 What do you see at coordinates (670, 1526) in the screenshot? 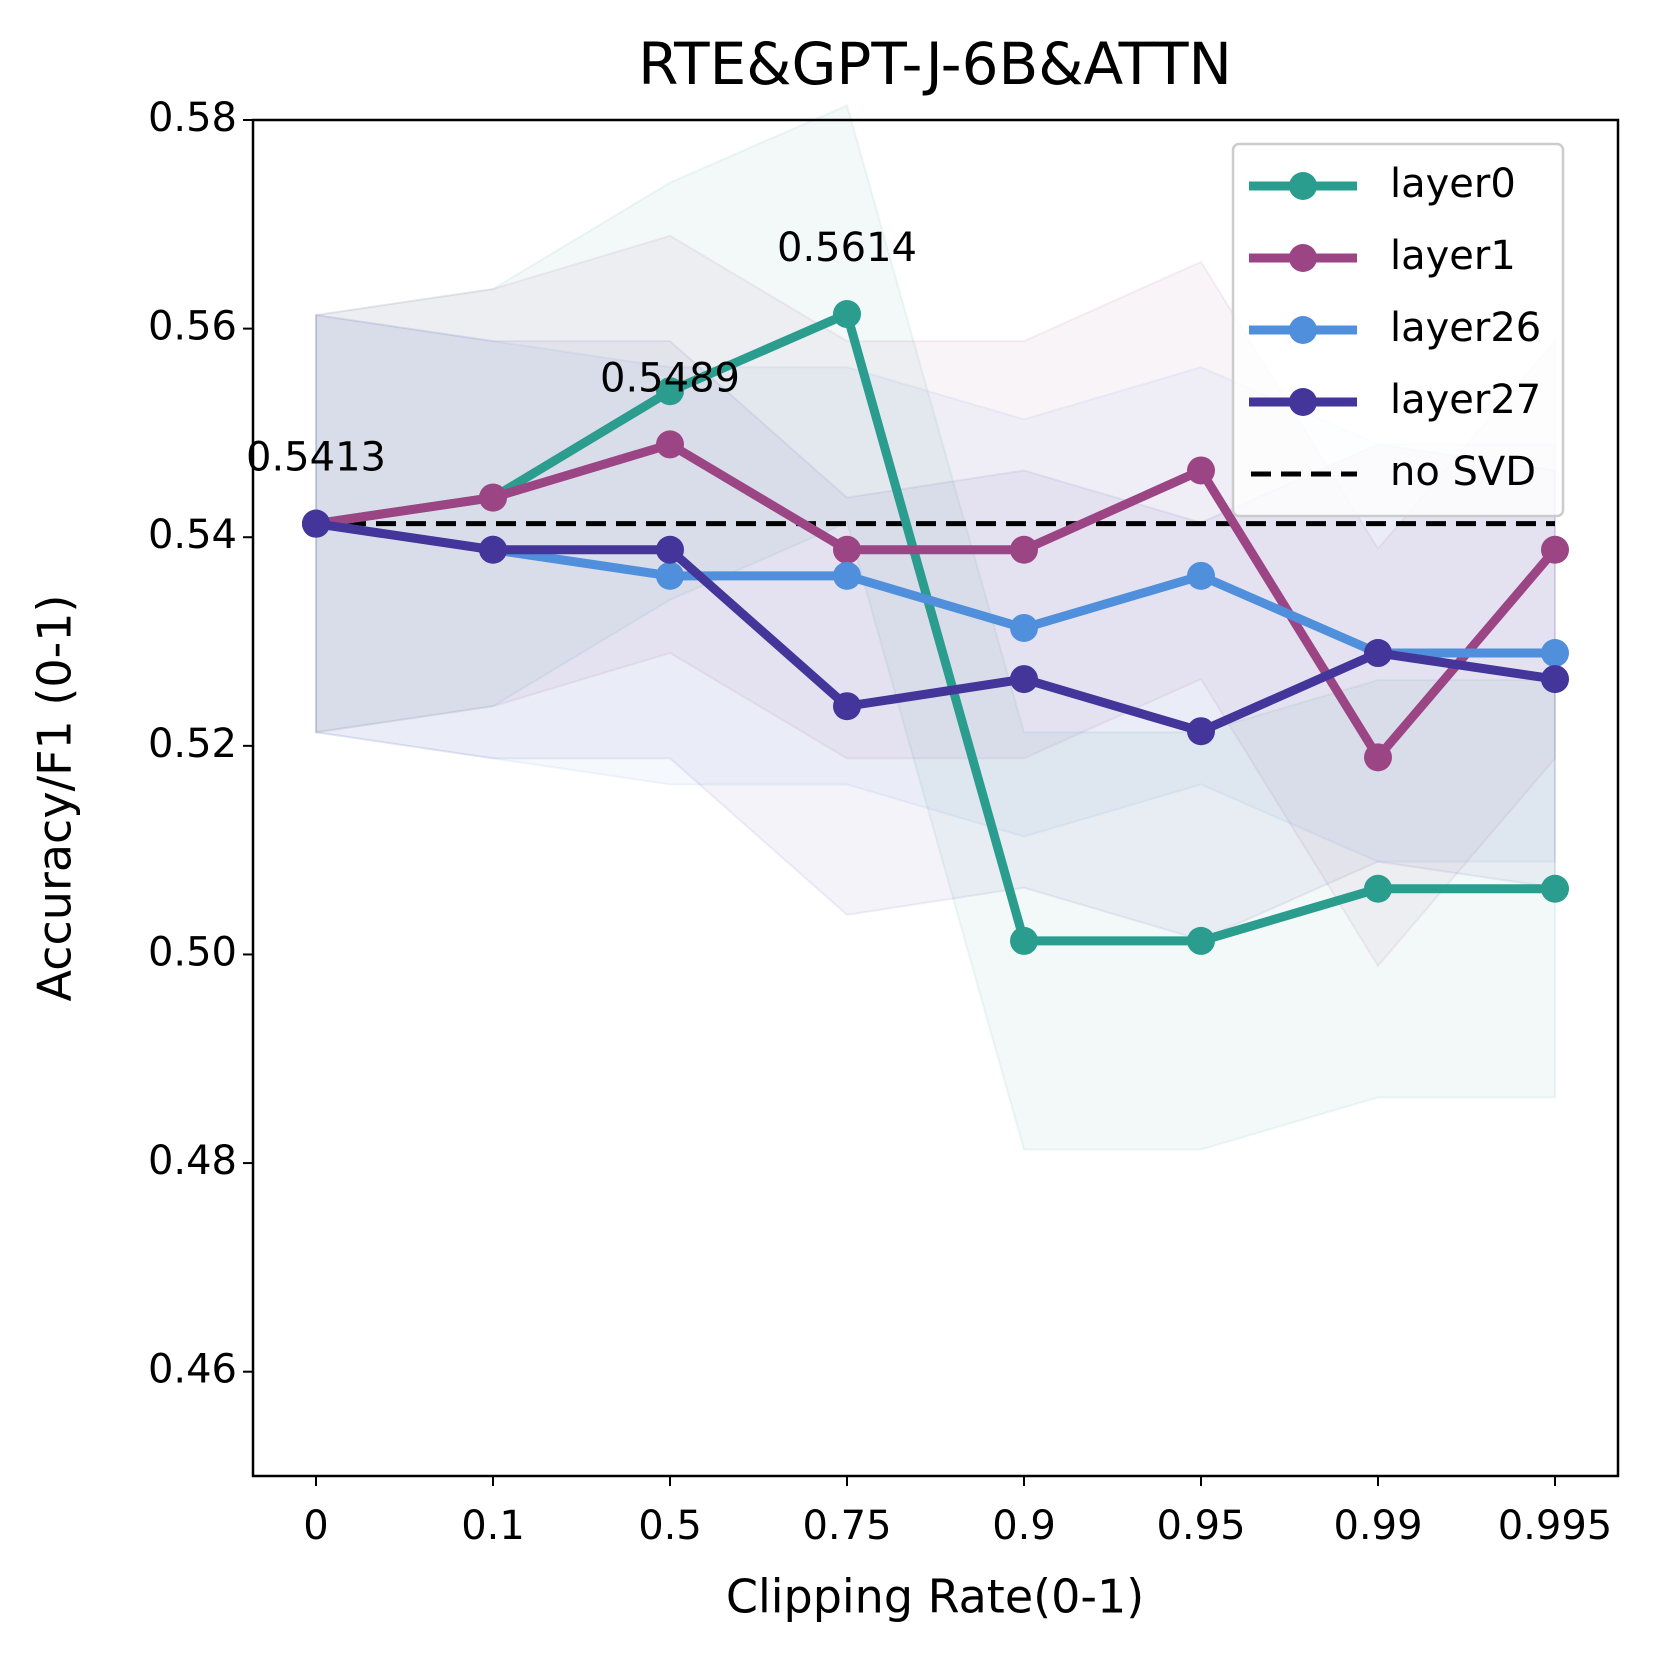
I see `x-tick-label: 0.5` at bounding box center [670, 1526].